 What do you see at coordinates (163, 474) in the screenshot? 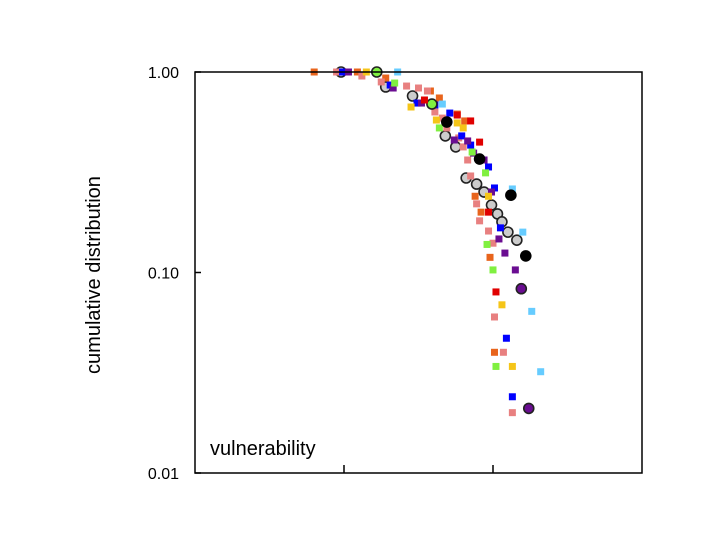
I see `y-tick-label: 0.01` at bounding box center [163, 474].